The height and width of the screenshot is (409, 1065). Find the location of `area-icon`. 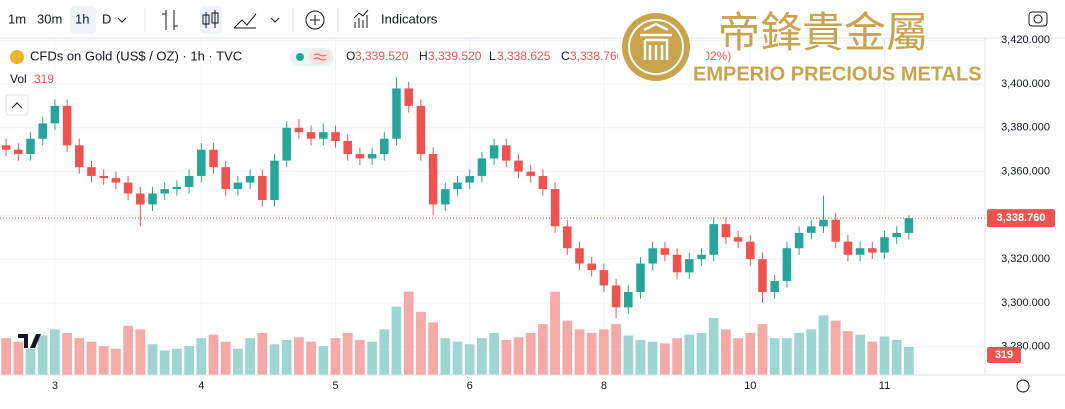

area-icon is located at coordinates (245, 21).